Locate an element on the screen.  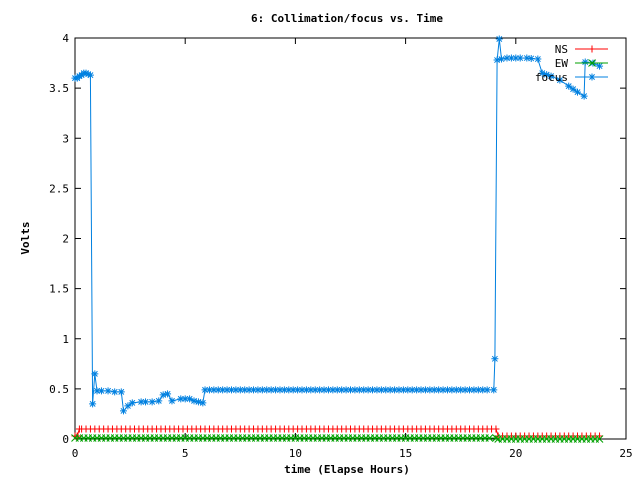
y-tick-label: 3.5 is located at coordinates (59, 88).